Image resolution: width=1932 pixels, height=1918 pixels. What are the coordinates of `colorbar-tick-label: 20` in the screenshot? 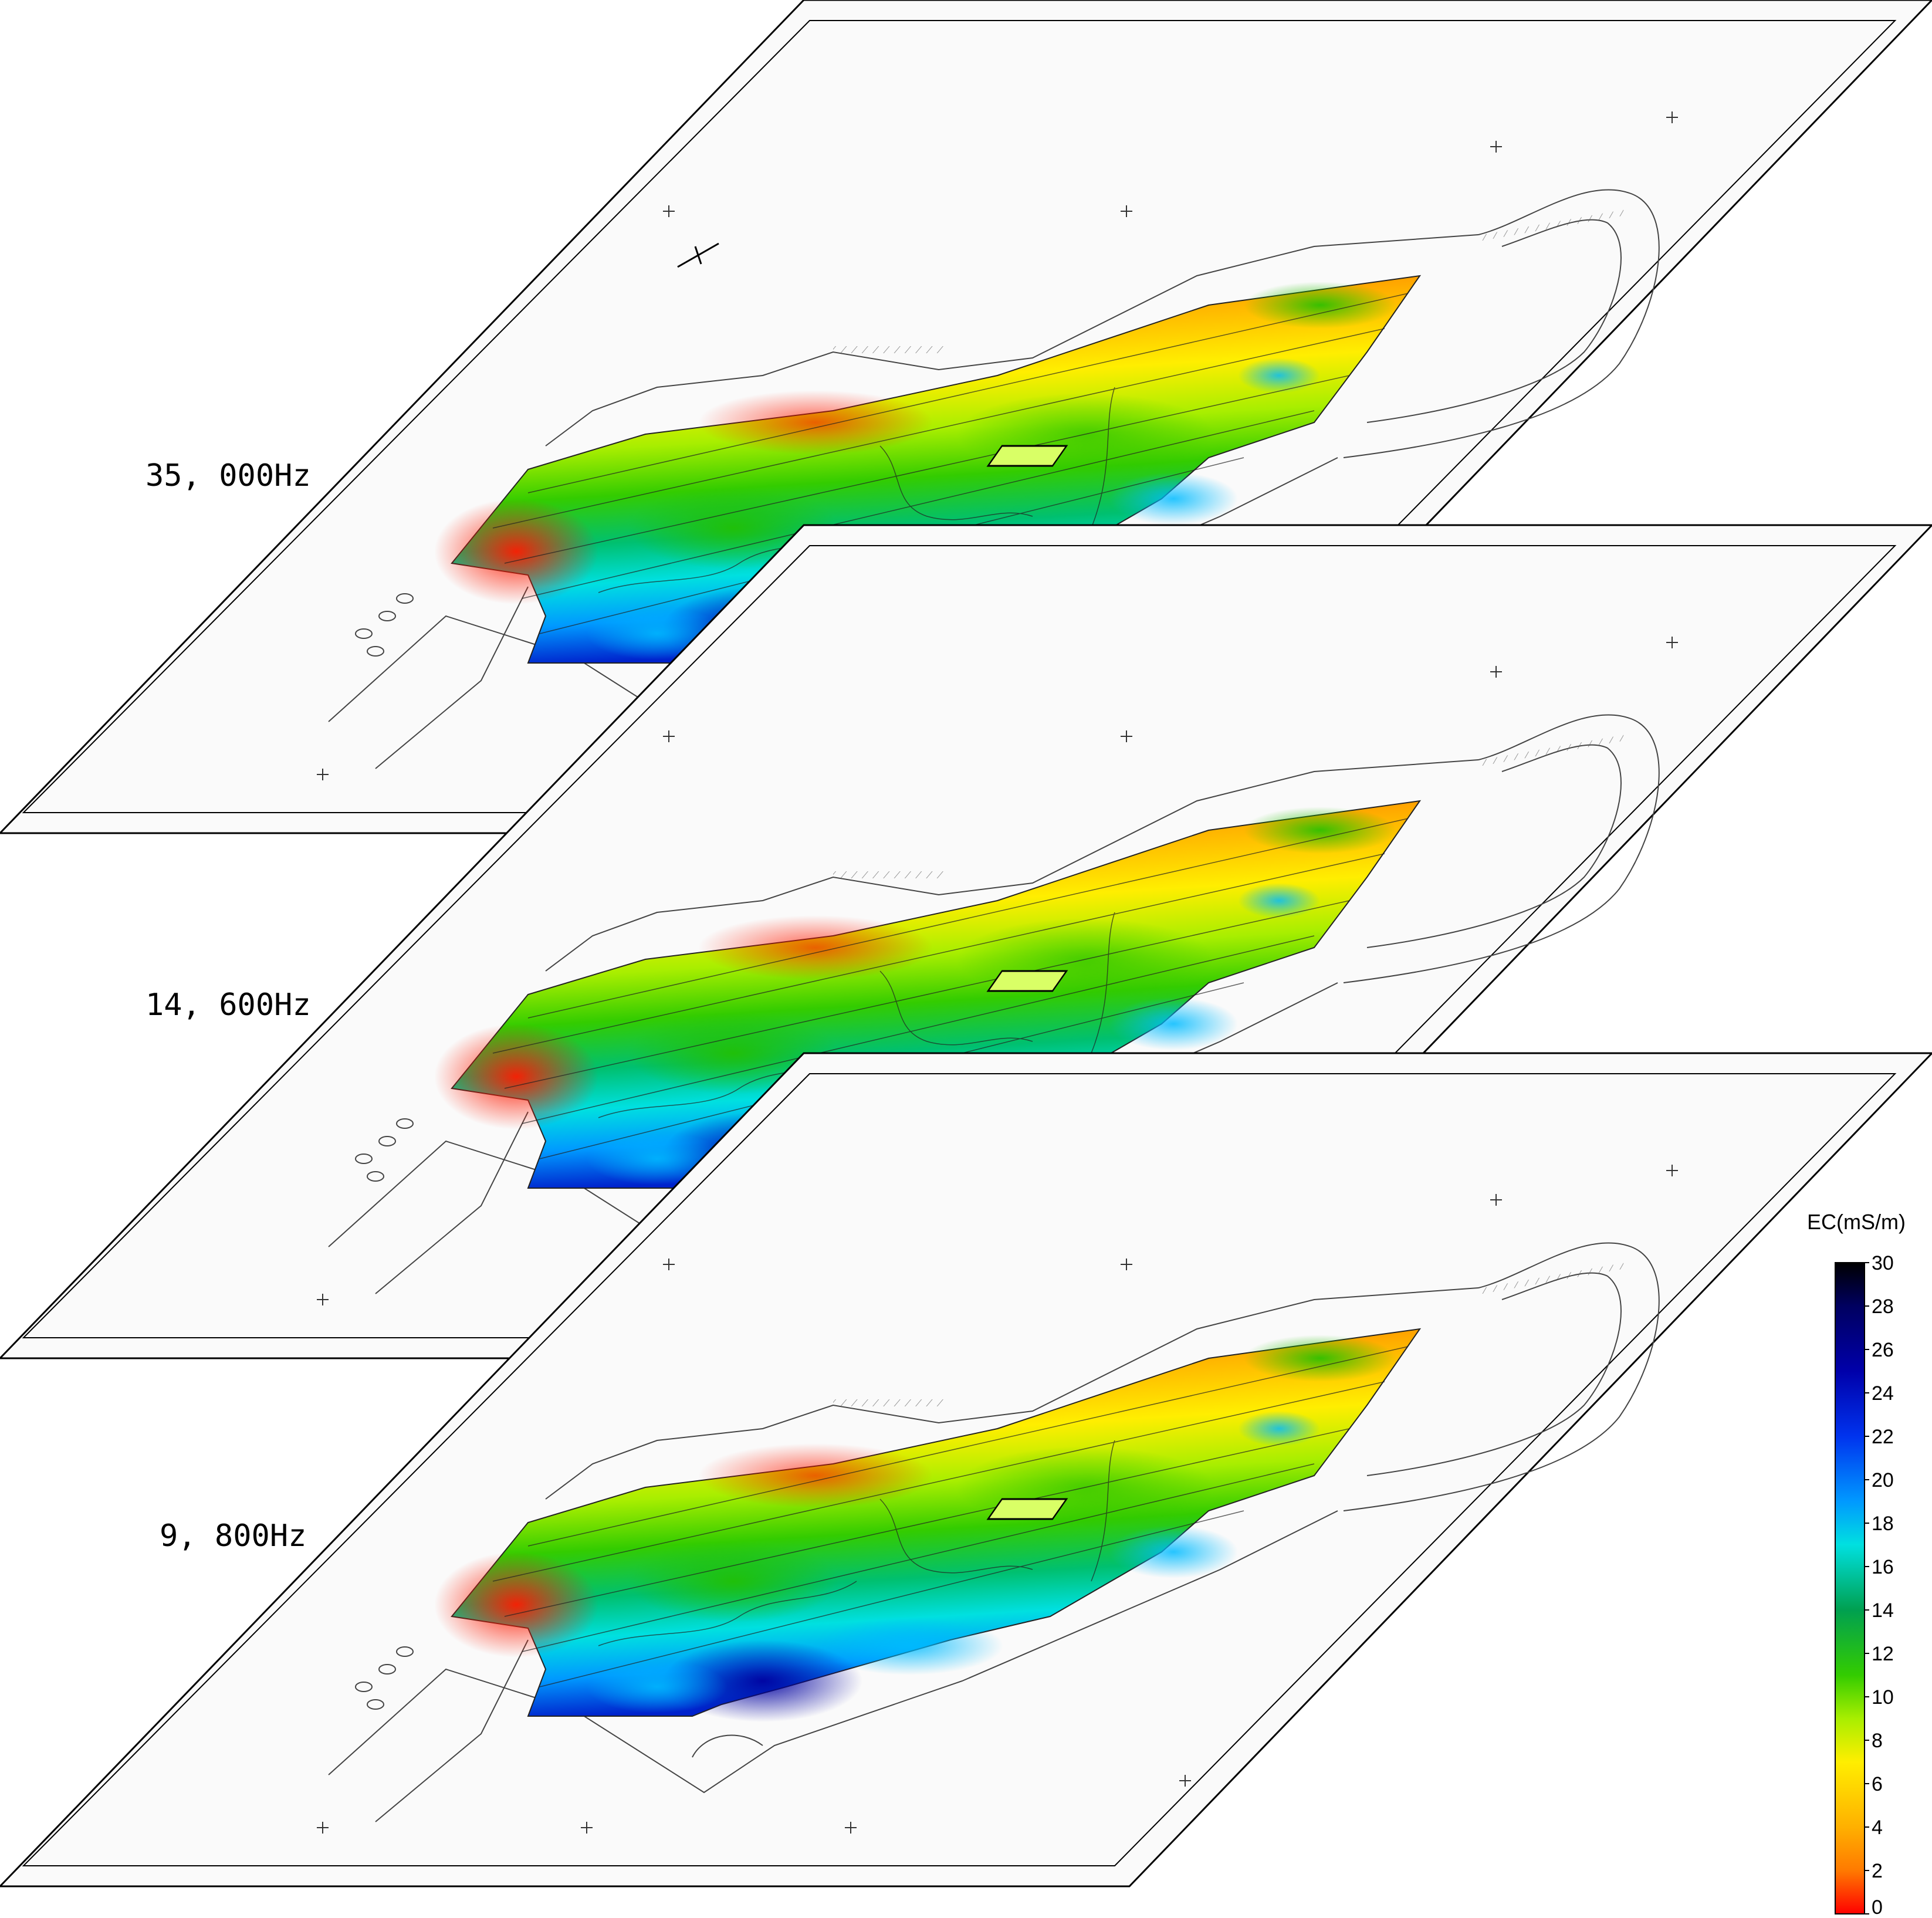 It's located at (1883, 1480).